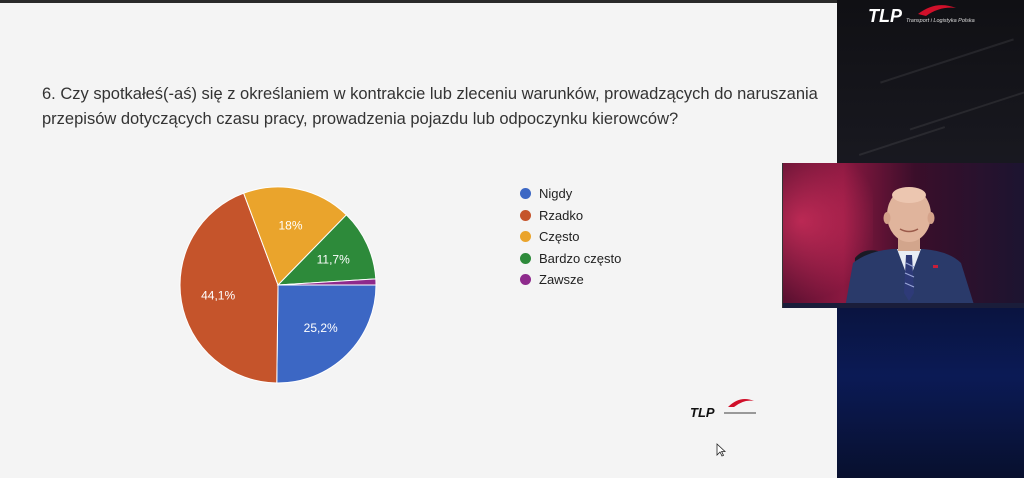 The width and height of the screenshot is (1024, 478). I want to click on pie-slice-bardzo-często, so click(326, 250).